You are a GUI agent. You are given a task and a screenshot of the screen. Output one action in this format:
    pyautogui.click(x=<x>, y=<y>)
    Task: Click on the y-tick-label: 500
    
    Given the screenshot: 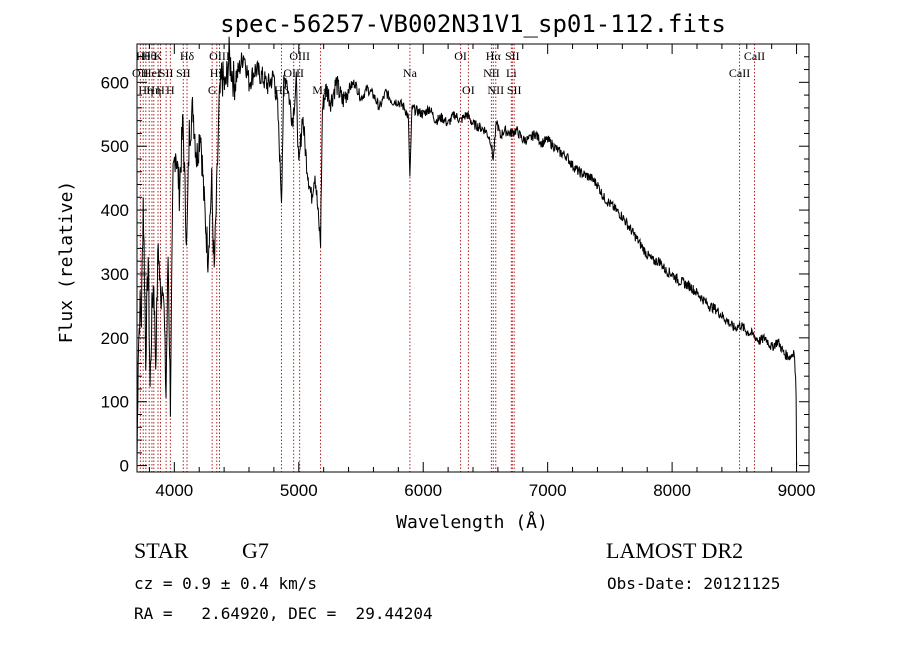 What is the action you would take?
    pyautogui.click(x=115, y=146)
    